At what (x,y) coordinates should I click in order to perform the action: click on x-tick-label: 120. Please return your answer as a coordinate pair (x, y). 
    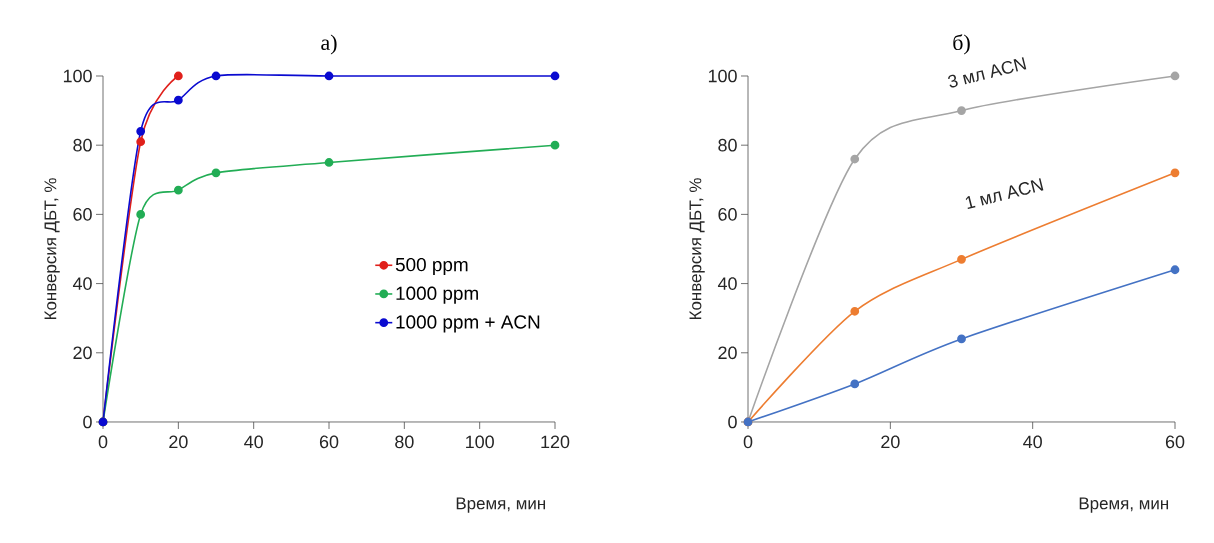
    Looking at the image, I should click on (555, 442).